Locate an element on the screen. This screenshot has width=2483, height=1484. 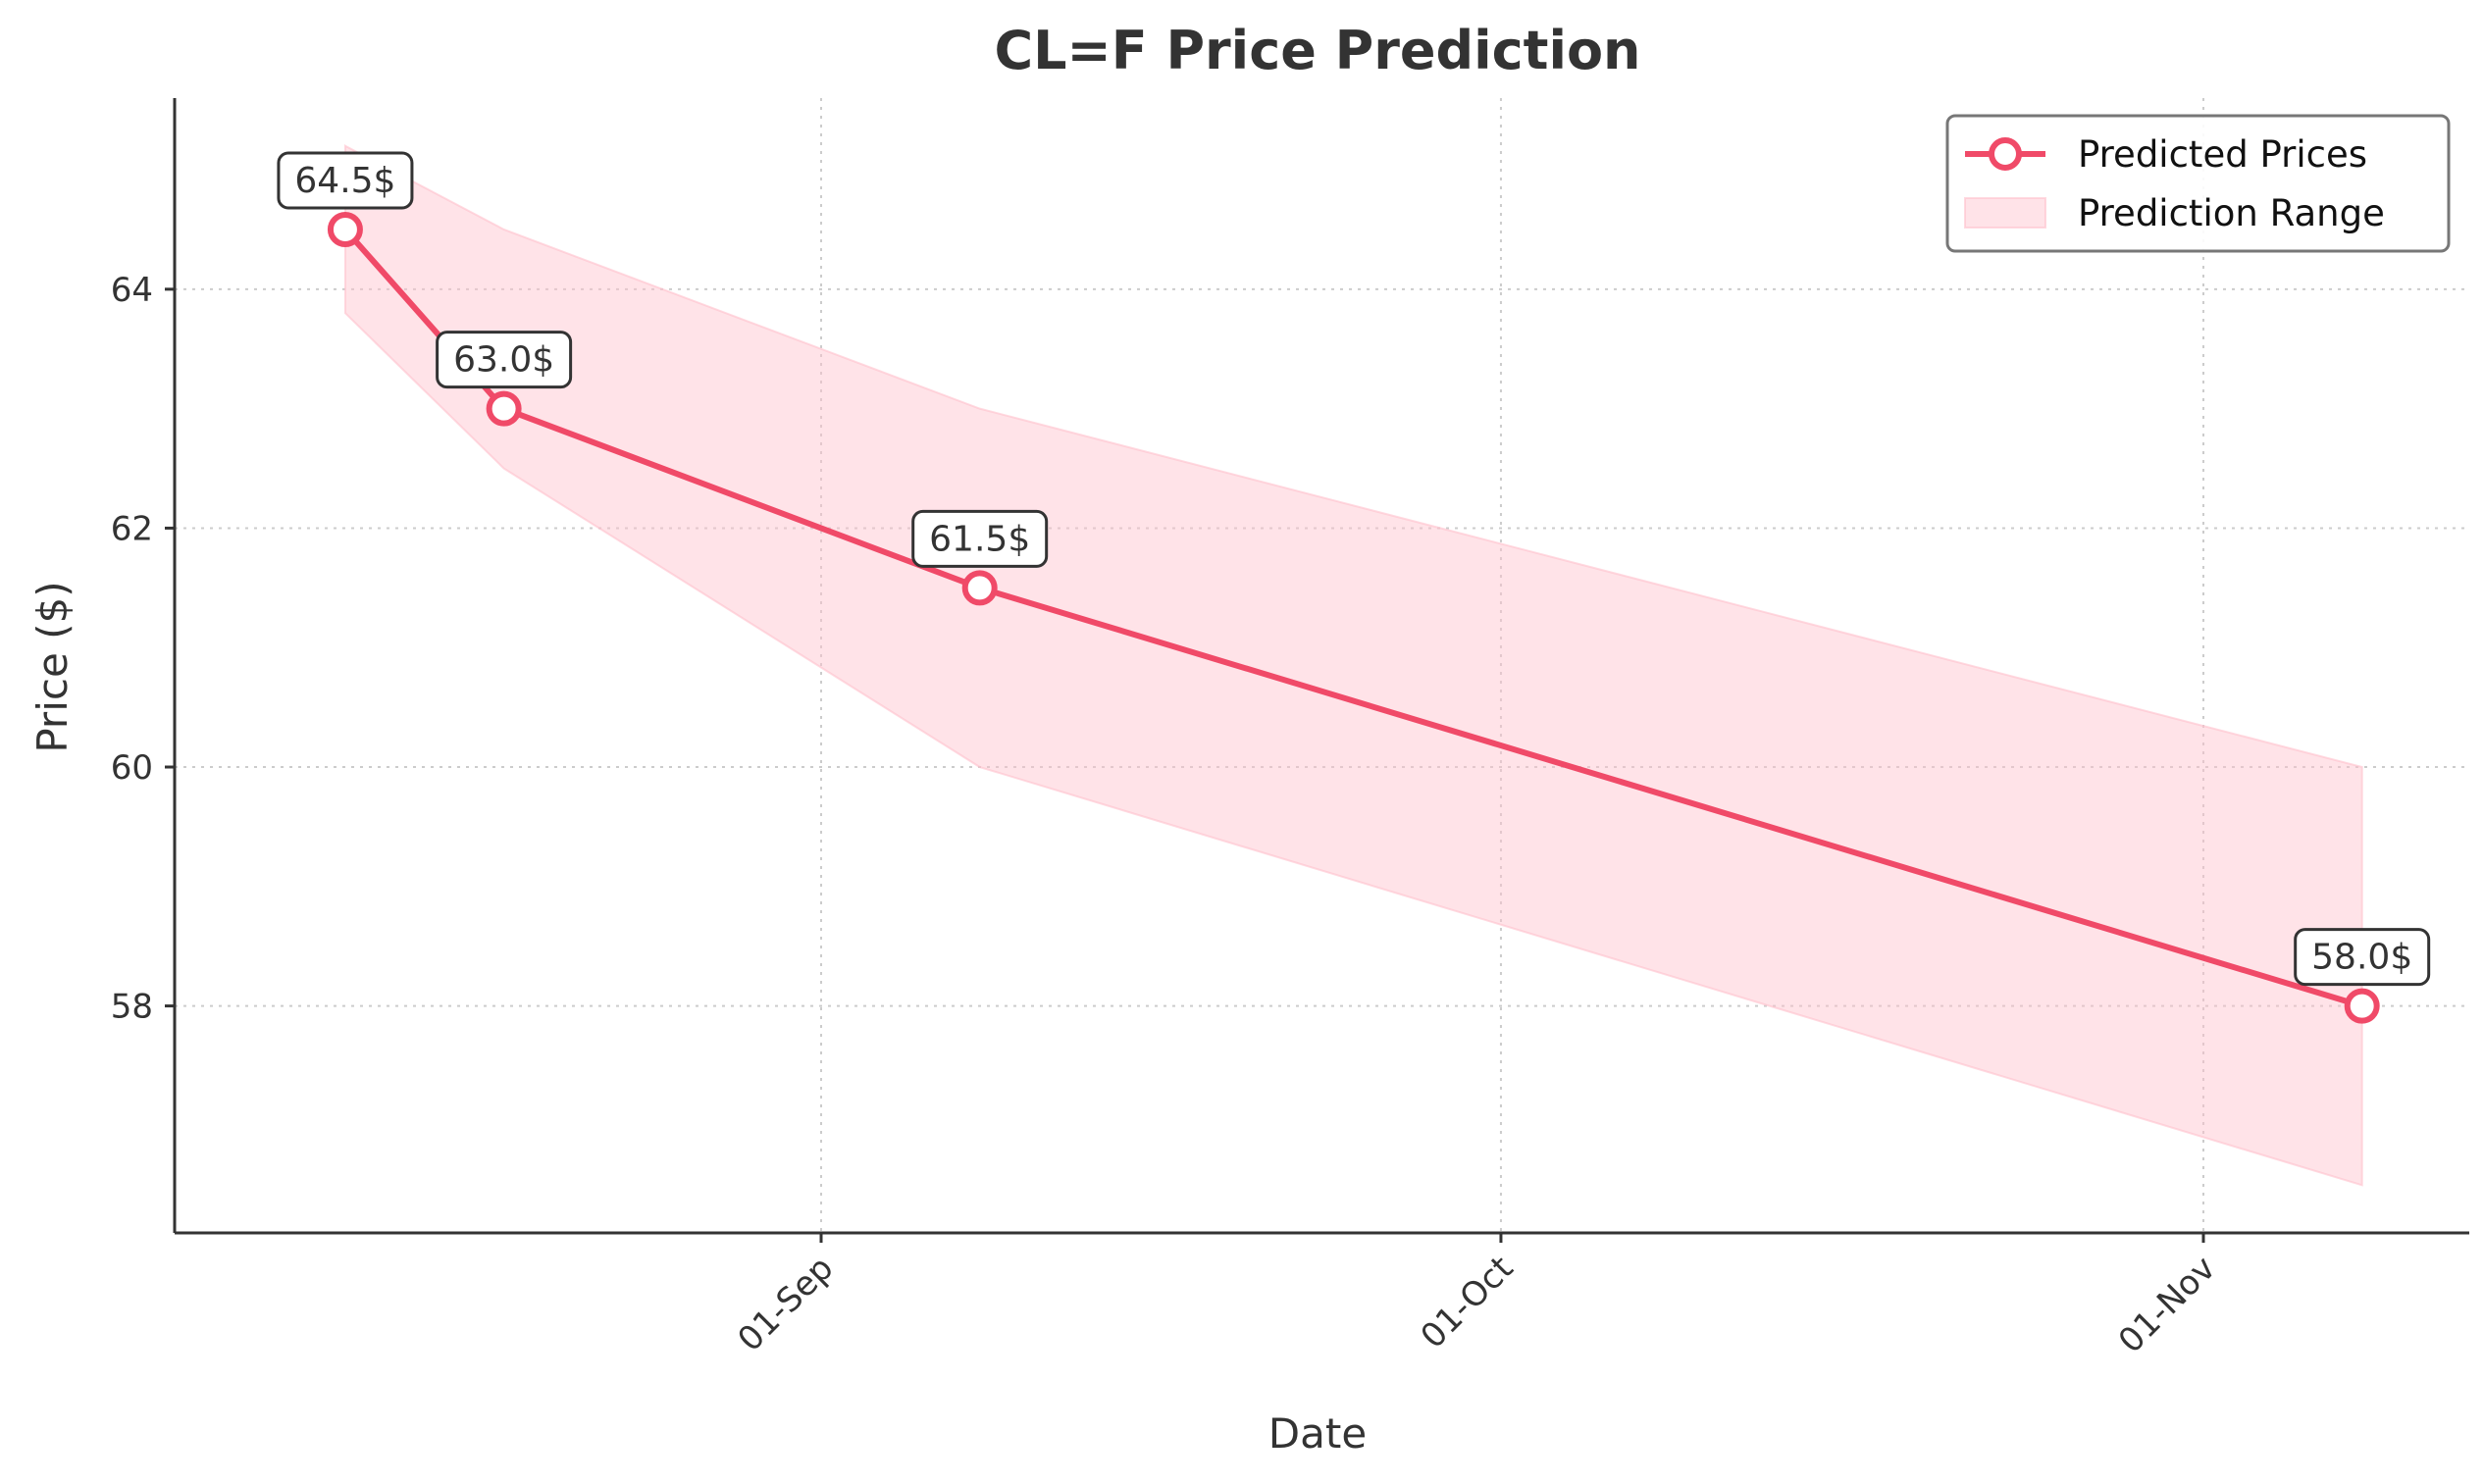
annotation-text: 58.0$ is located at coordinates (2361, 958).